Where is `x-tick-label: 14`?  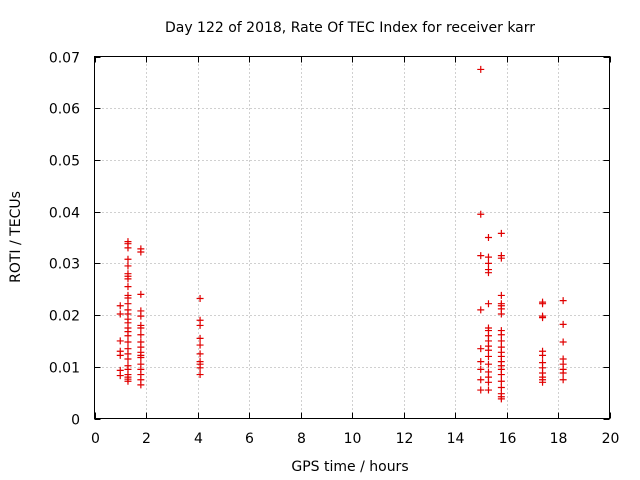 x-tick-label: 14 is located at coordinates (456, 439).